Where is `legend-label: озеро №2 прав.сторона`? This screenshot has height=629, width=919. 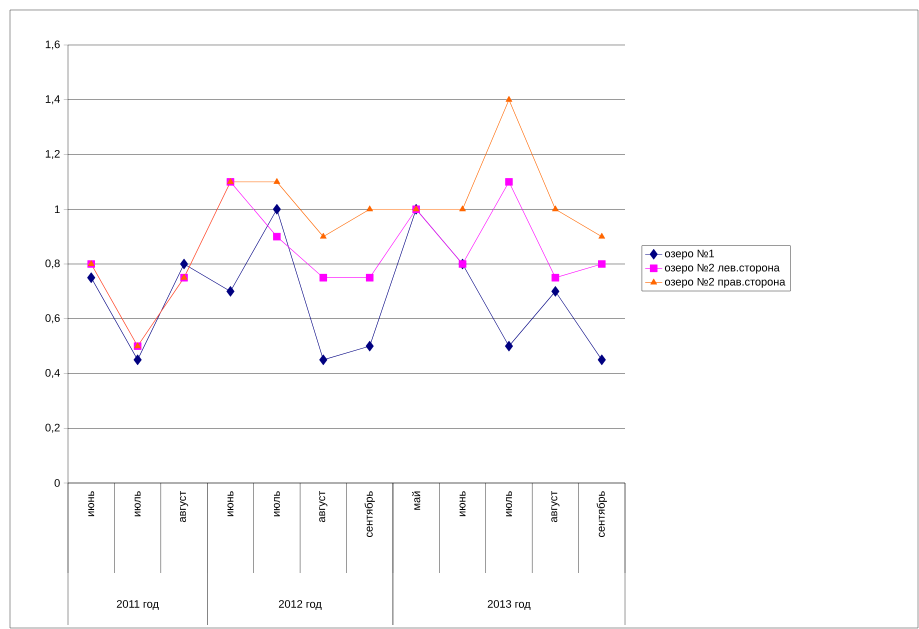 legend-label: озеро №2 прав.сторона is located at coordinates (725, 283).